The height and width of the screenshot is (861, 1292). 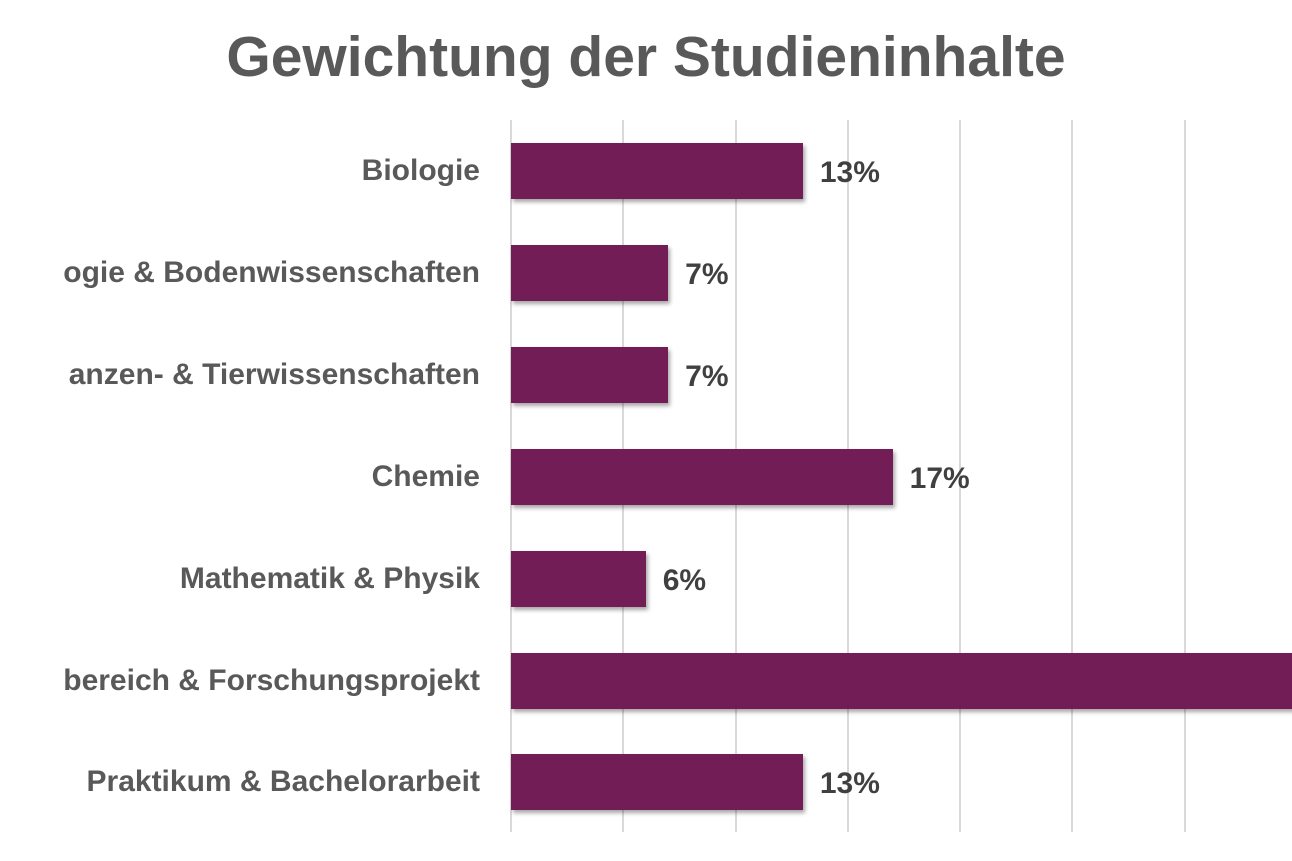 I want to click on category-label: bereich & Forschungsprojekt, so click(x=271, y=680).